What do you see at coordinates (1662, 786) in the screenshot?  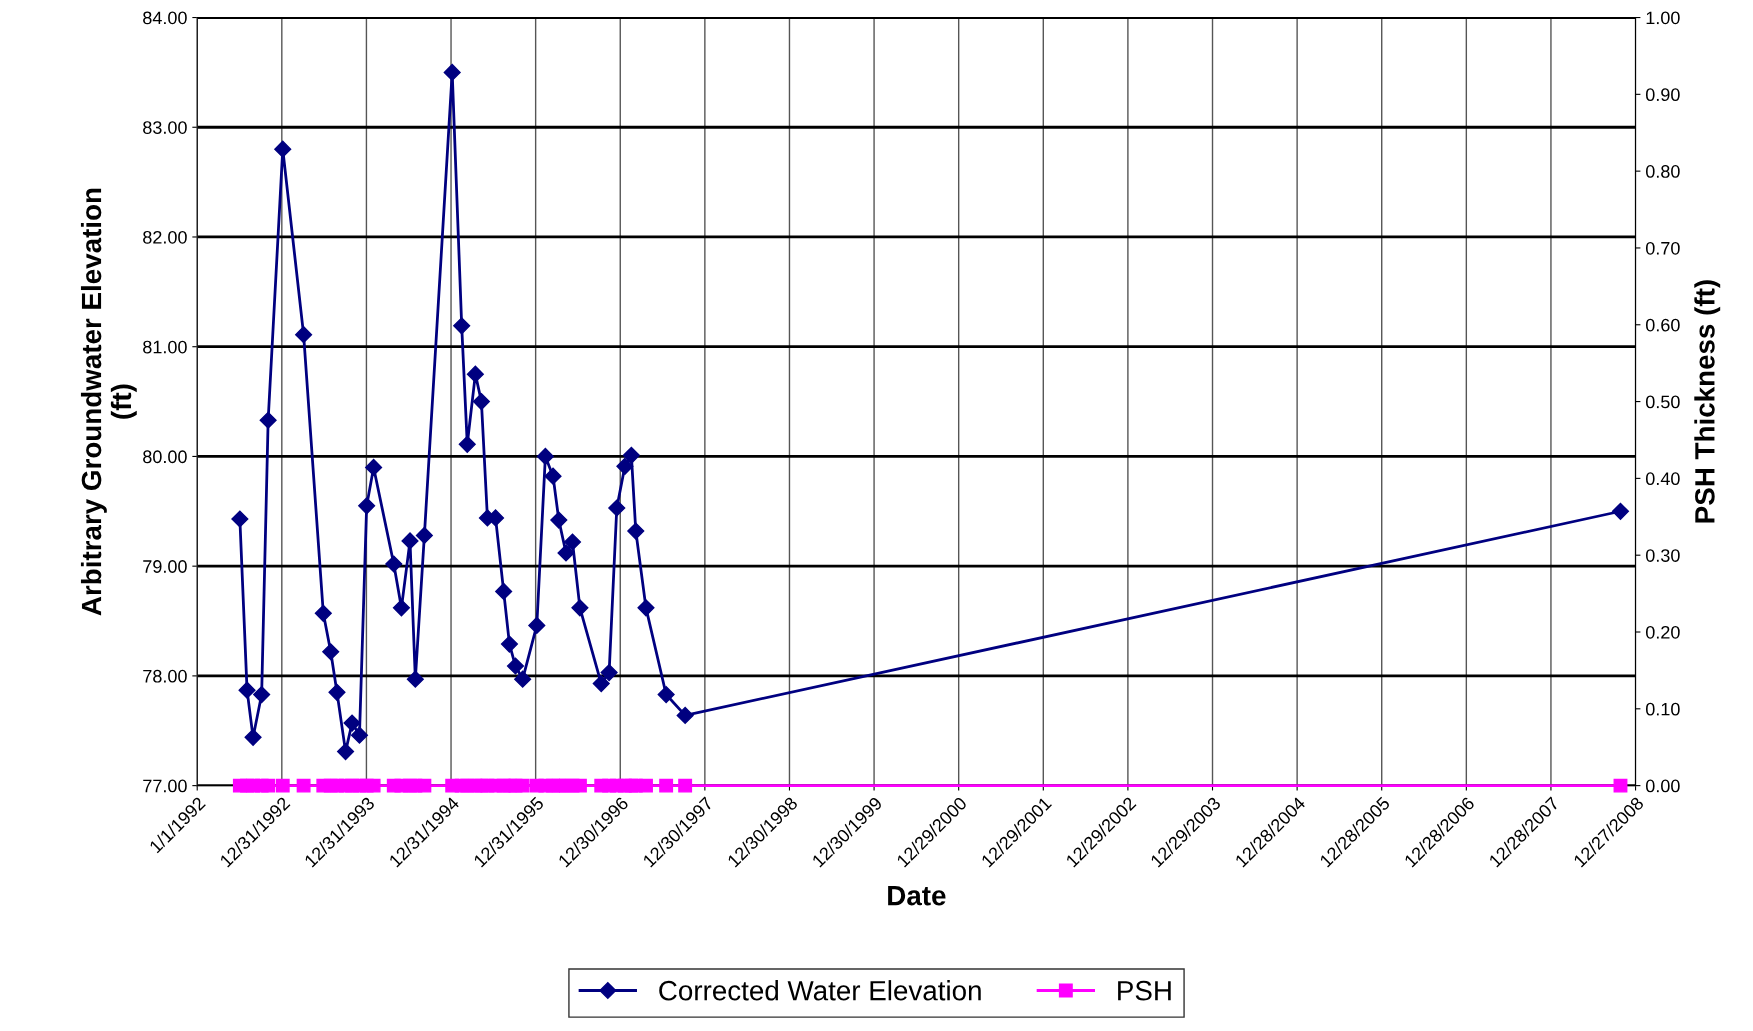 I see `y2-tick-label: 0.00` at bounding box center [1662, 786].